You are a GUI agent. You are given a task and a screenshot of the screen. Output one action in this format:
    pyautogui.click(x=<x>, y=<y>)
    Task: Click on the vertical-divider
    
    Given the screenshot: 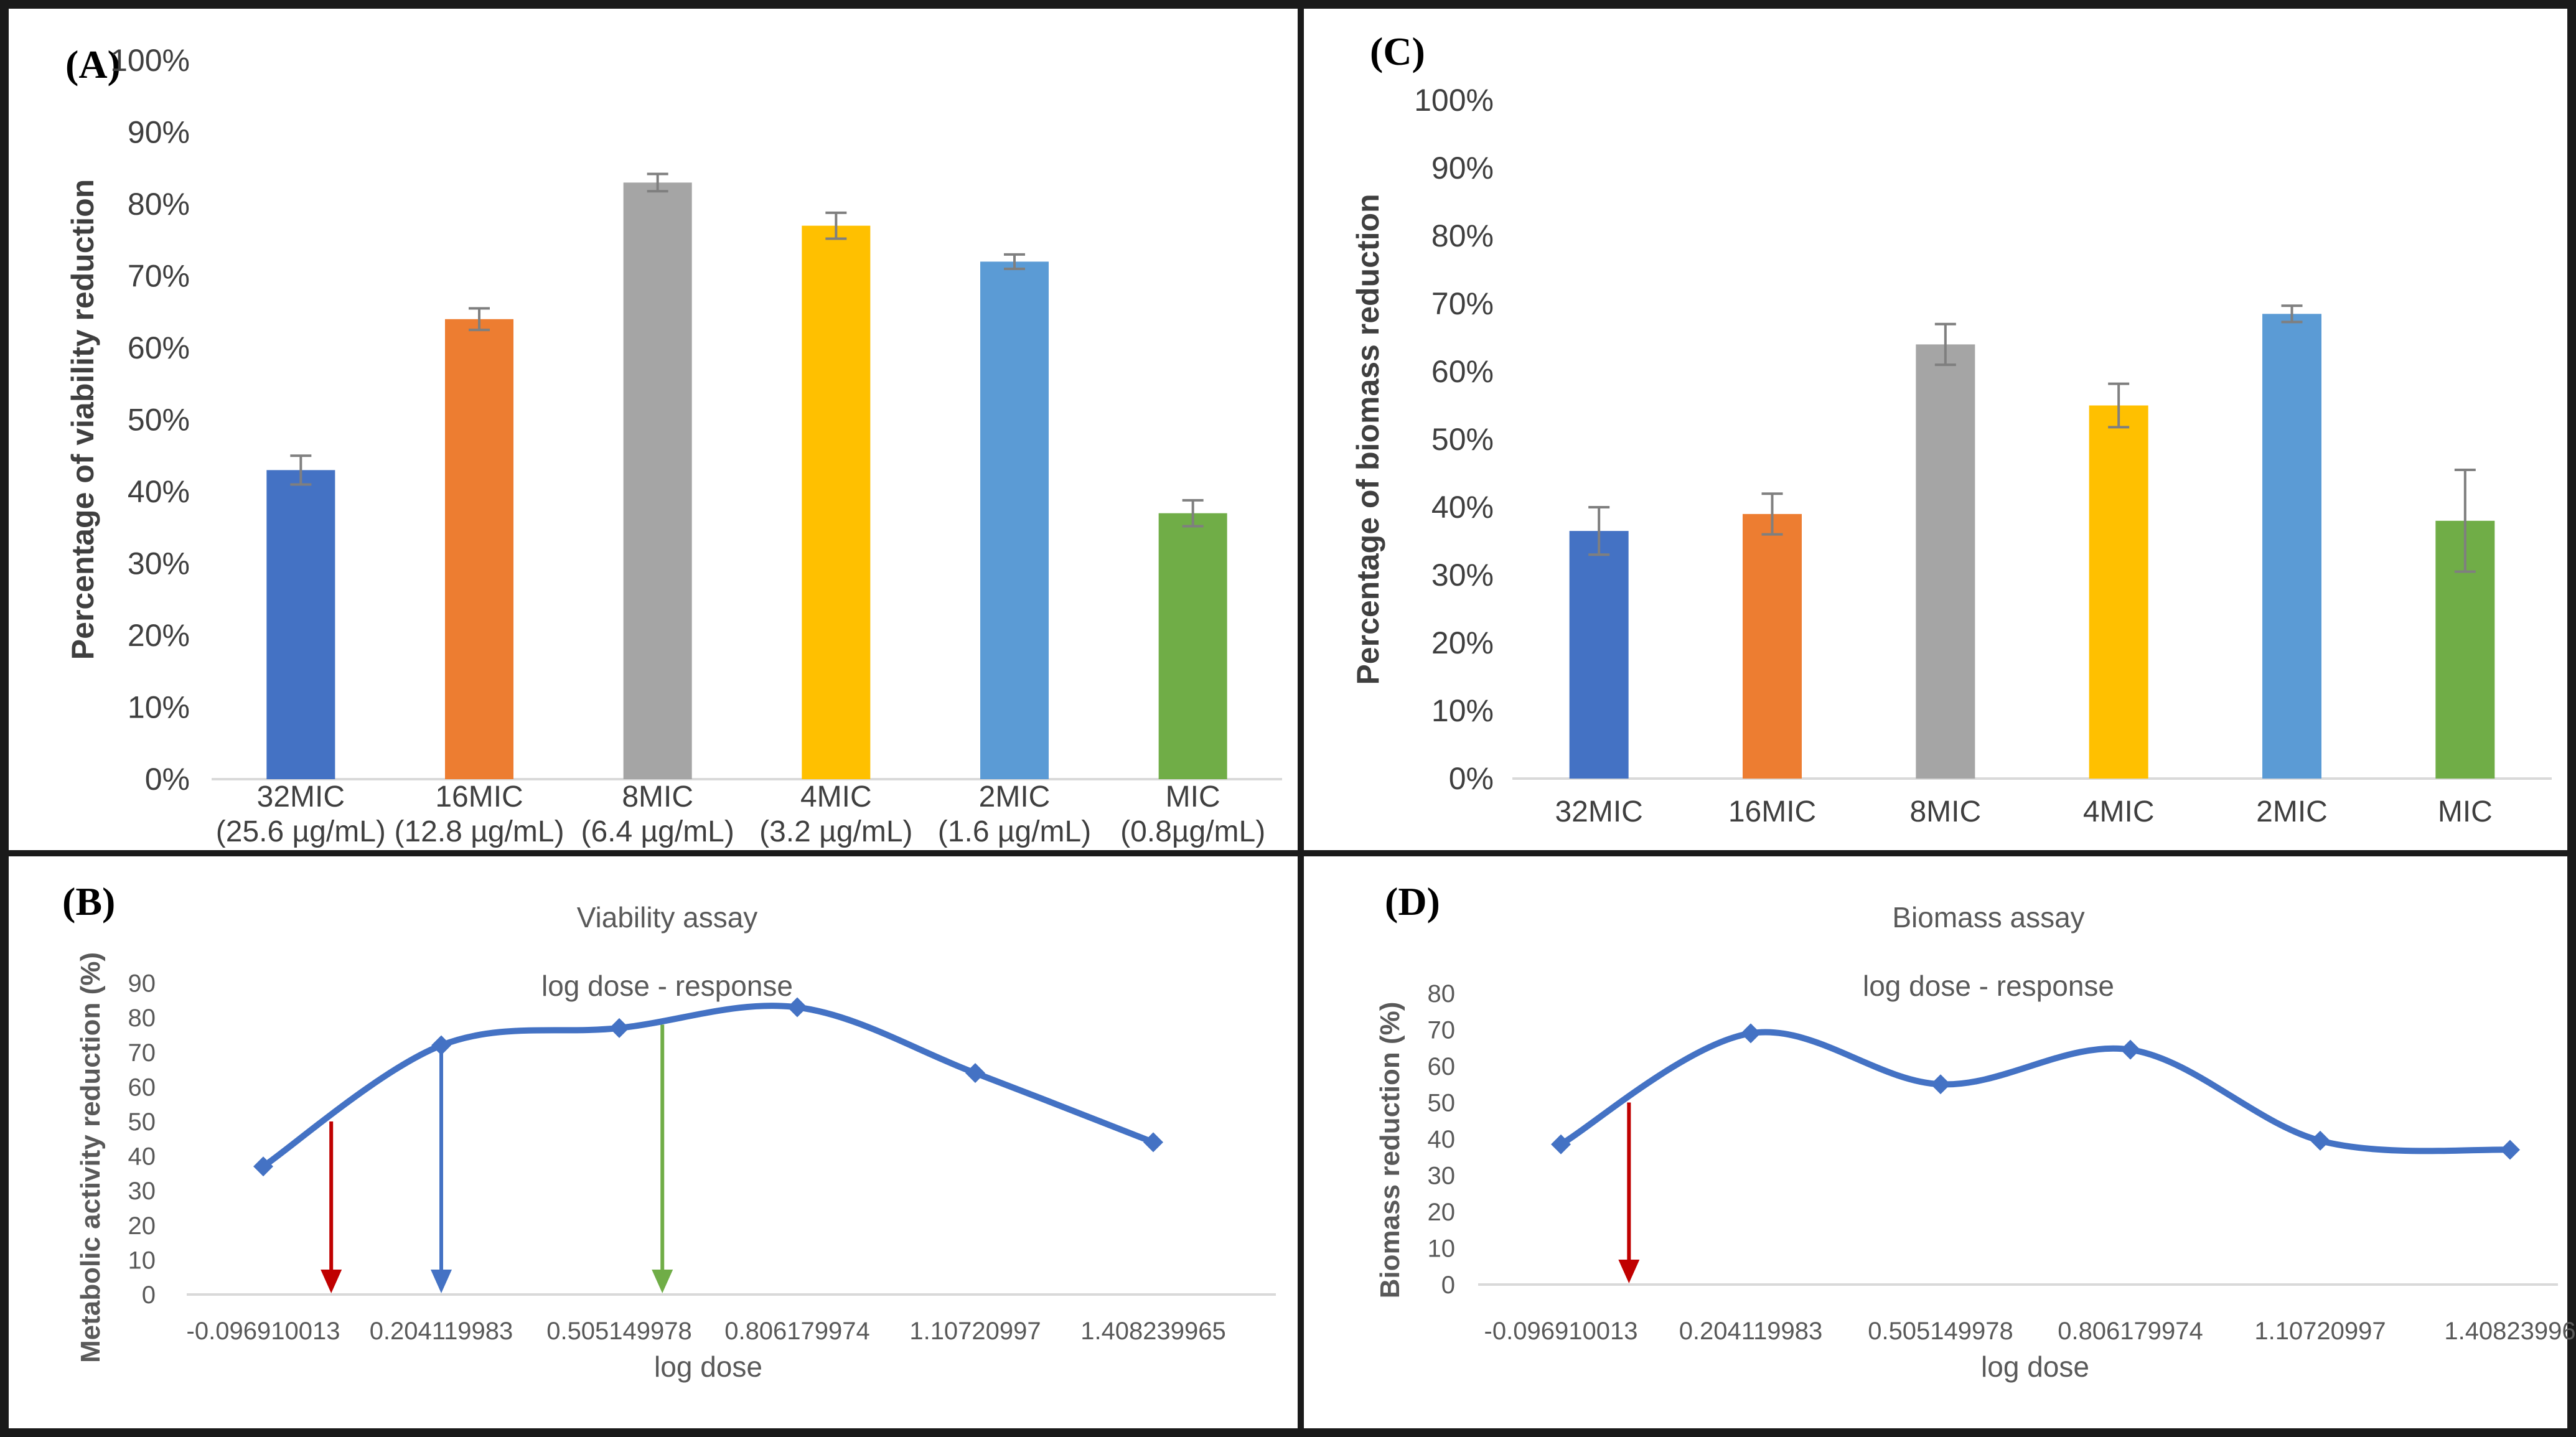 What is the action you would take?
    pyautogui.click(x=1301, y=718)
    